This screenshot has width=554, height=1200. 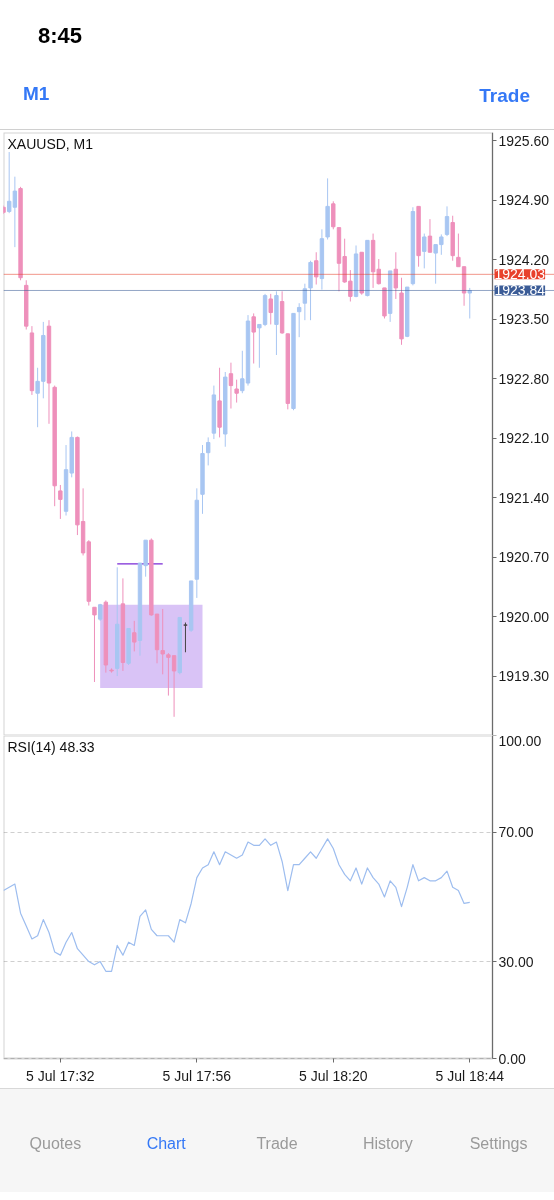 What do you see at coordinates (516, 961) in the screenshot?
I see `y-tick-label: 30.00` at bounding box center [516, 961].